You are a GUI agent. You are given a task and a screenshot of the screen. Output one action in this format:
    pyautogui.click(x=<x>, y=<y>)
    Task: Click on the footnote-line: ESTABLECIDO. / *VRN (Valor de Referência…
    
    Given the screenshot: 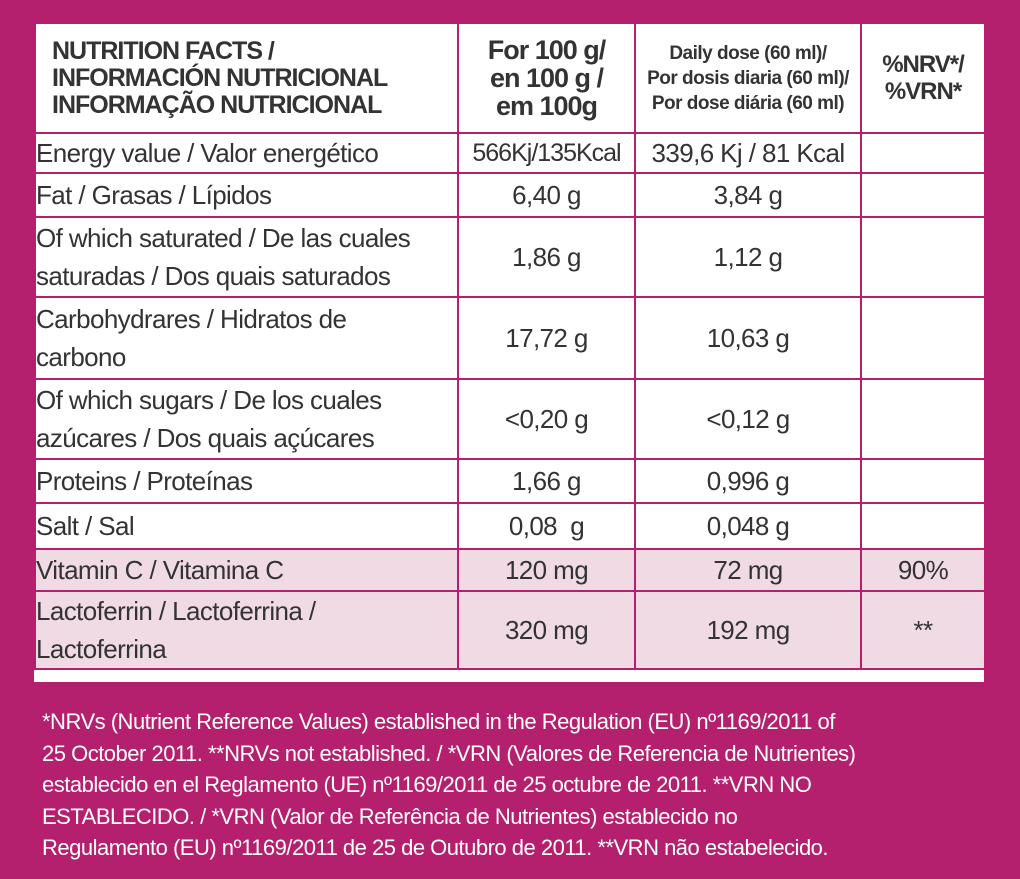 What is the action you would take?
    pyautogui.click(x=390, y=816)
    